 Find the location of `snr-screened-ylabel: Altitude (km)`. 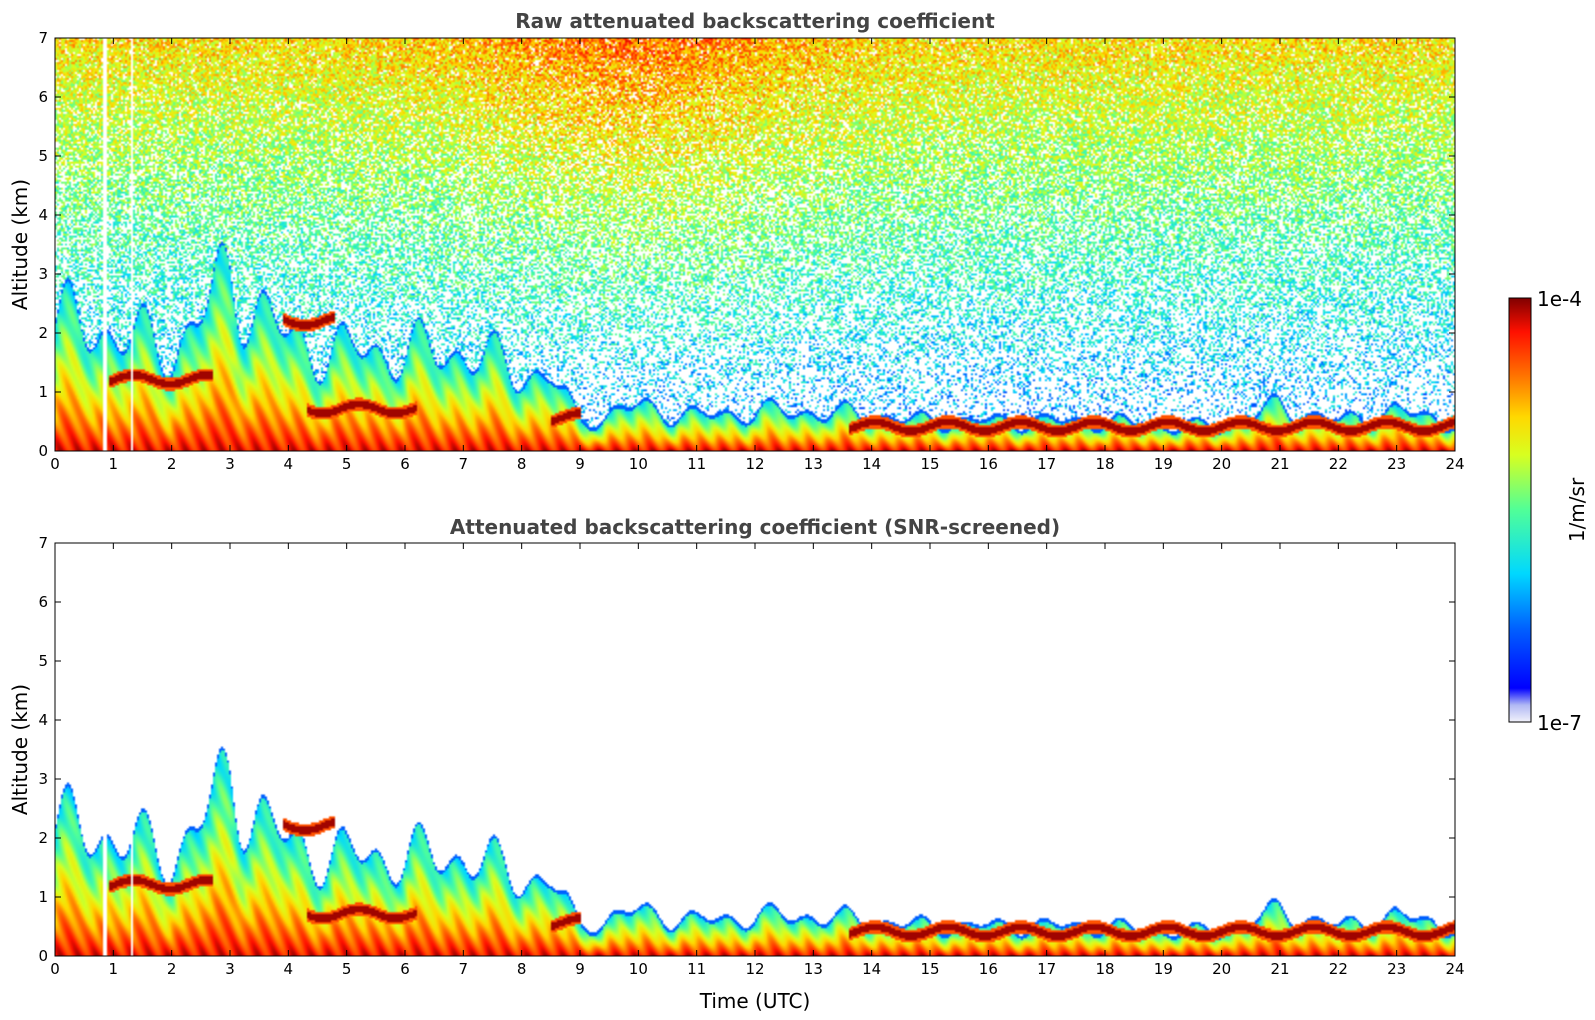

snr-screened-ylabel: Altitude (km) is located at coordinates (20, 749).